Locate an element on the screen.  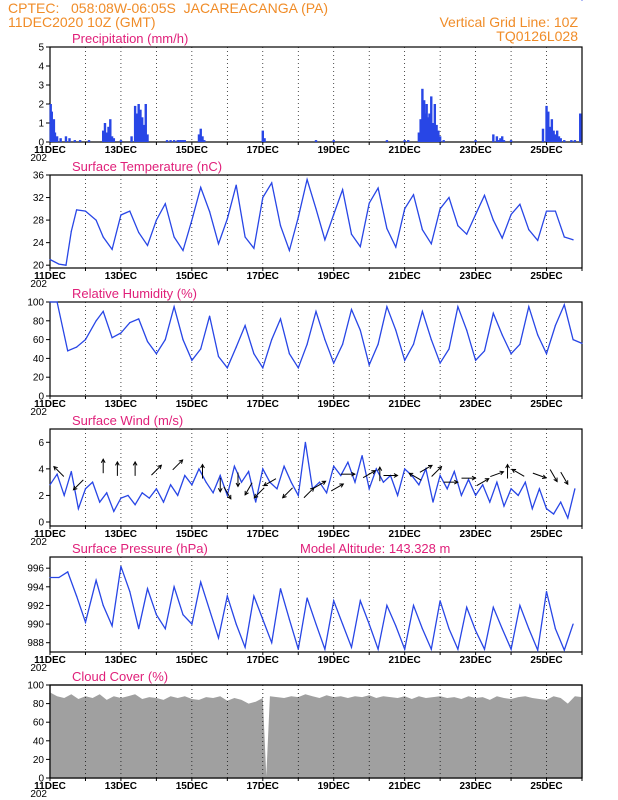
x-tick-label: 11DEC is located at coordinates (50, 660).